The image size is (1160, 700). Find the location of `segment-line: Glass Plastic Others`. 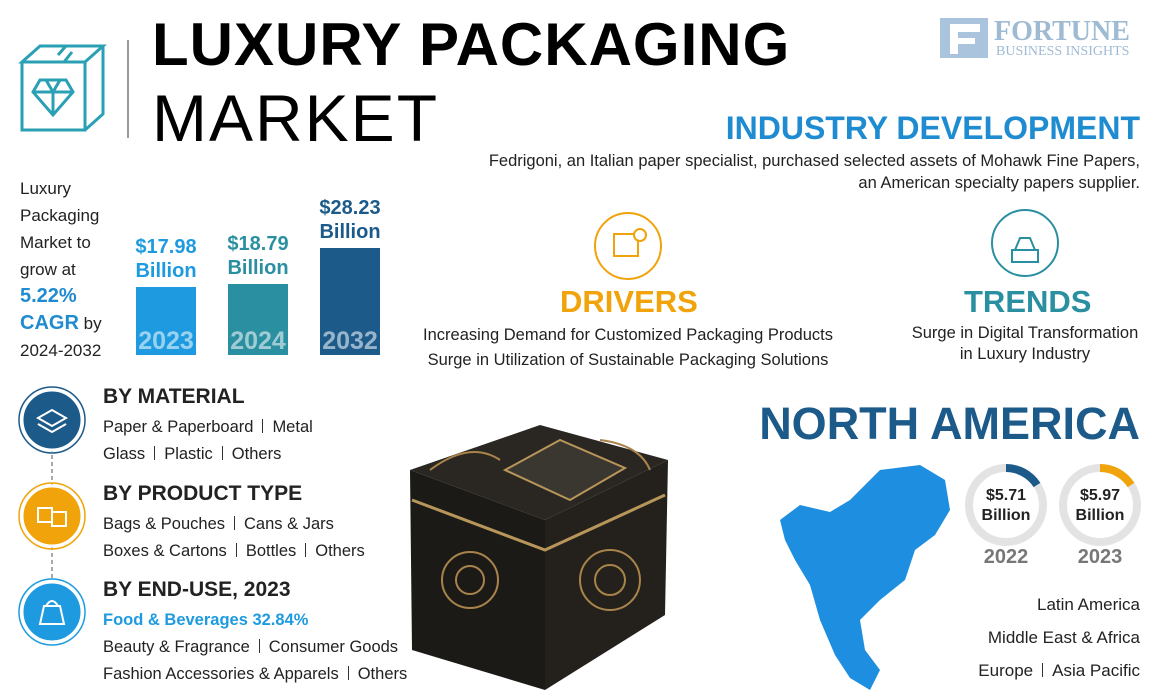

segment-line: Glass Plastic Others is located at coordinates (192, 454).